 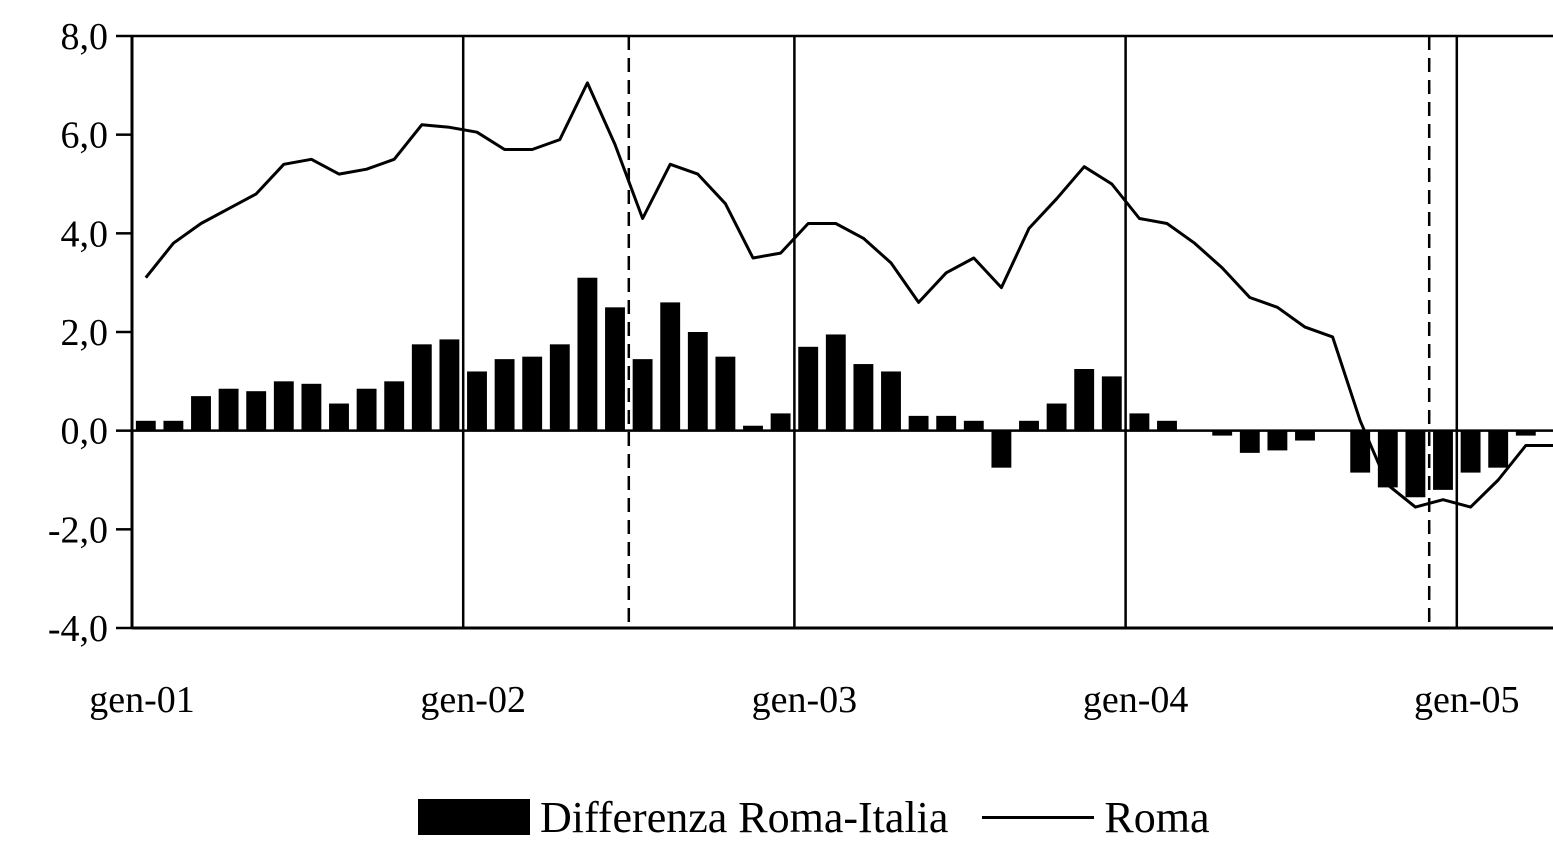 What do you see at coordinates (142, 700) in the screenshot?
I see `x-tick-label-0: gen-01` at bounding box center [142, 700].